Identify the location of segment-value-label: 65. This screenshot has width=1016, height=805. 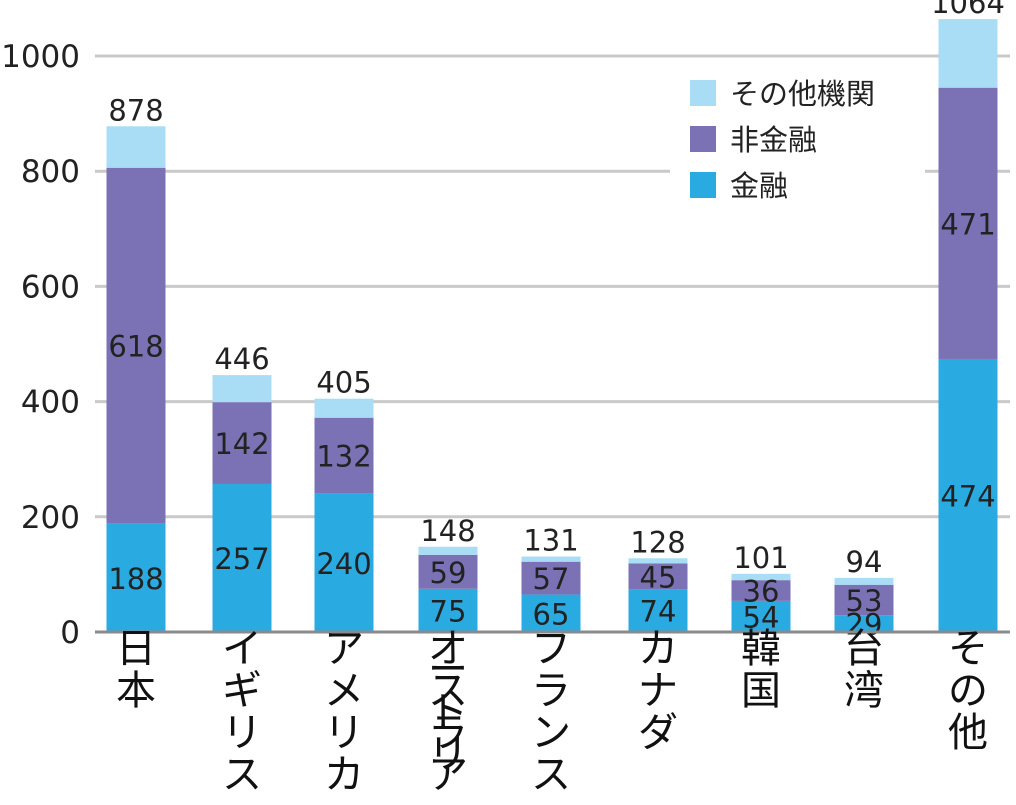
(551, 614).